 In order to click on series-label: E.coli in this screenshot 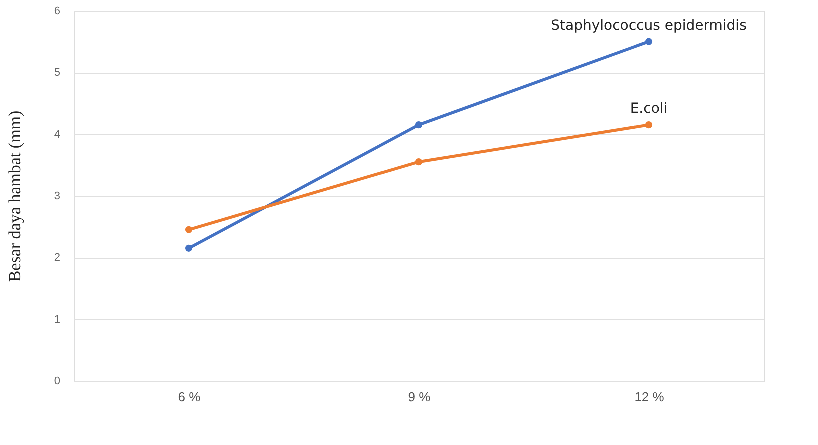, I will do `click(649, 109)`.